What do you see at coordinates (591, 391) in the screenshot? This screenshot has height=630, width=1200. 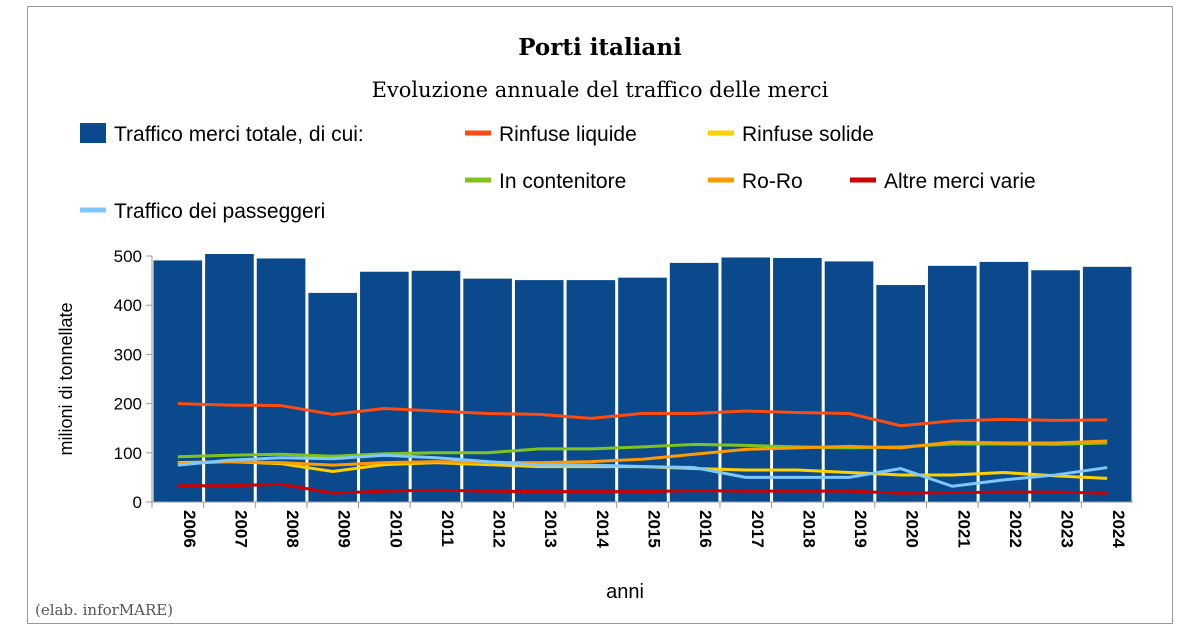 I see `bar-2014` at bounding box center [591, 391].